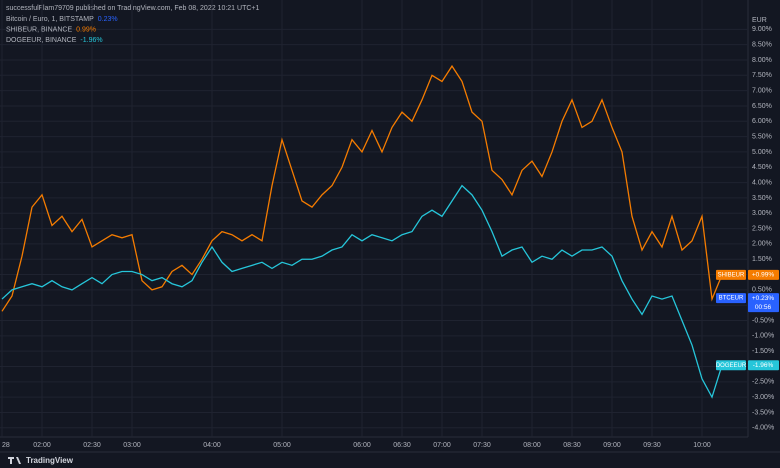 The height and width of the screenshot is (468, 780). What do you see at coordinates (702, 445) in the screenshot?
I see `x-tick-label: 10:00` at bounding box center [702, 445].